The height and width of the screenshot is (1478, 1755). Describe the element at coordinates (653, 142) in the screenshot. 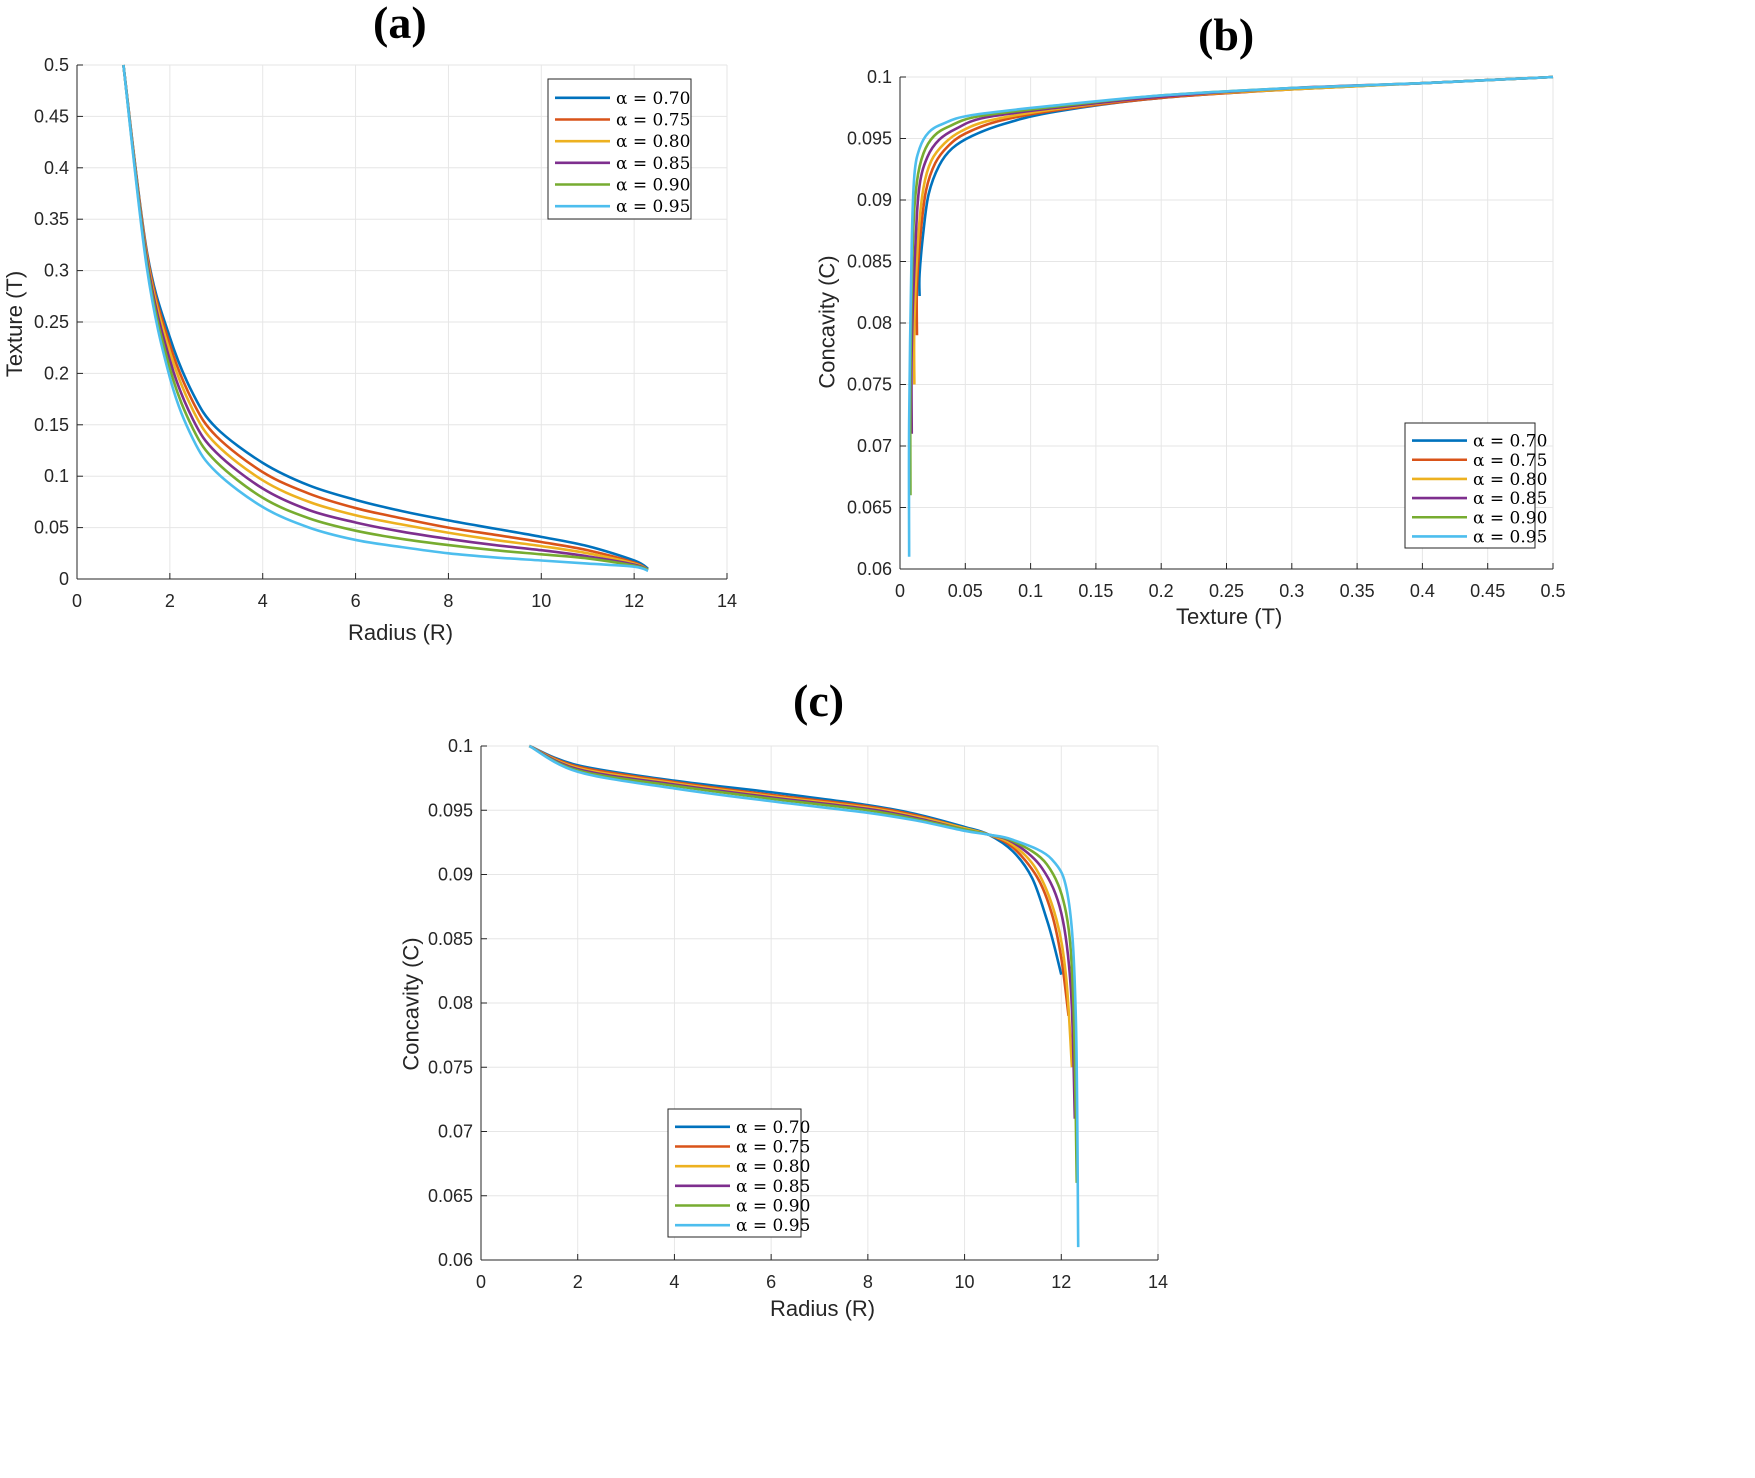

I see `chart-a-legend-label: α = 0.80` at that location.